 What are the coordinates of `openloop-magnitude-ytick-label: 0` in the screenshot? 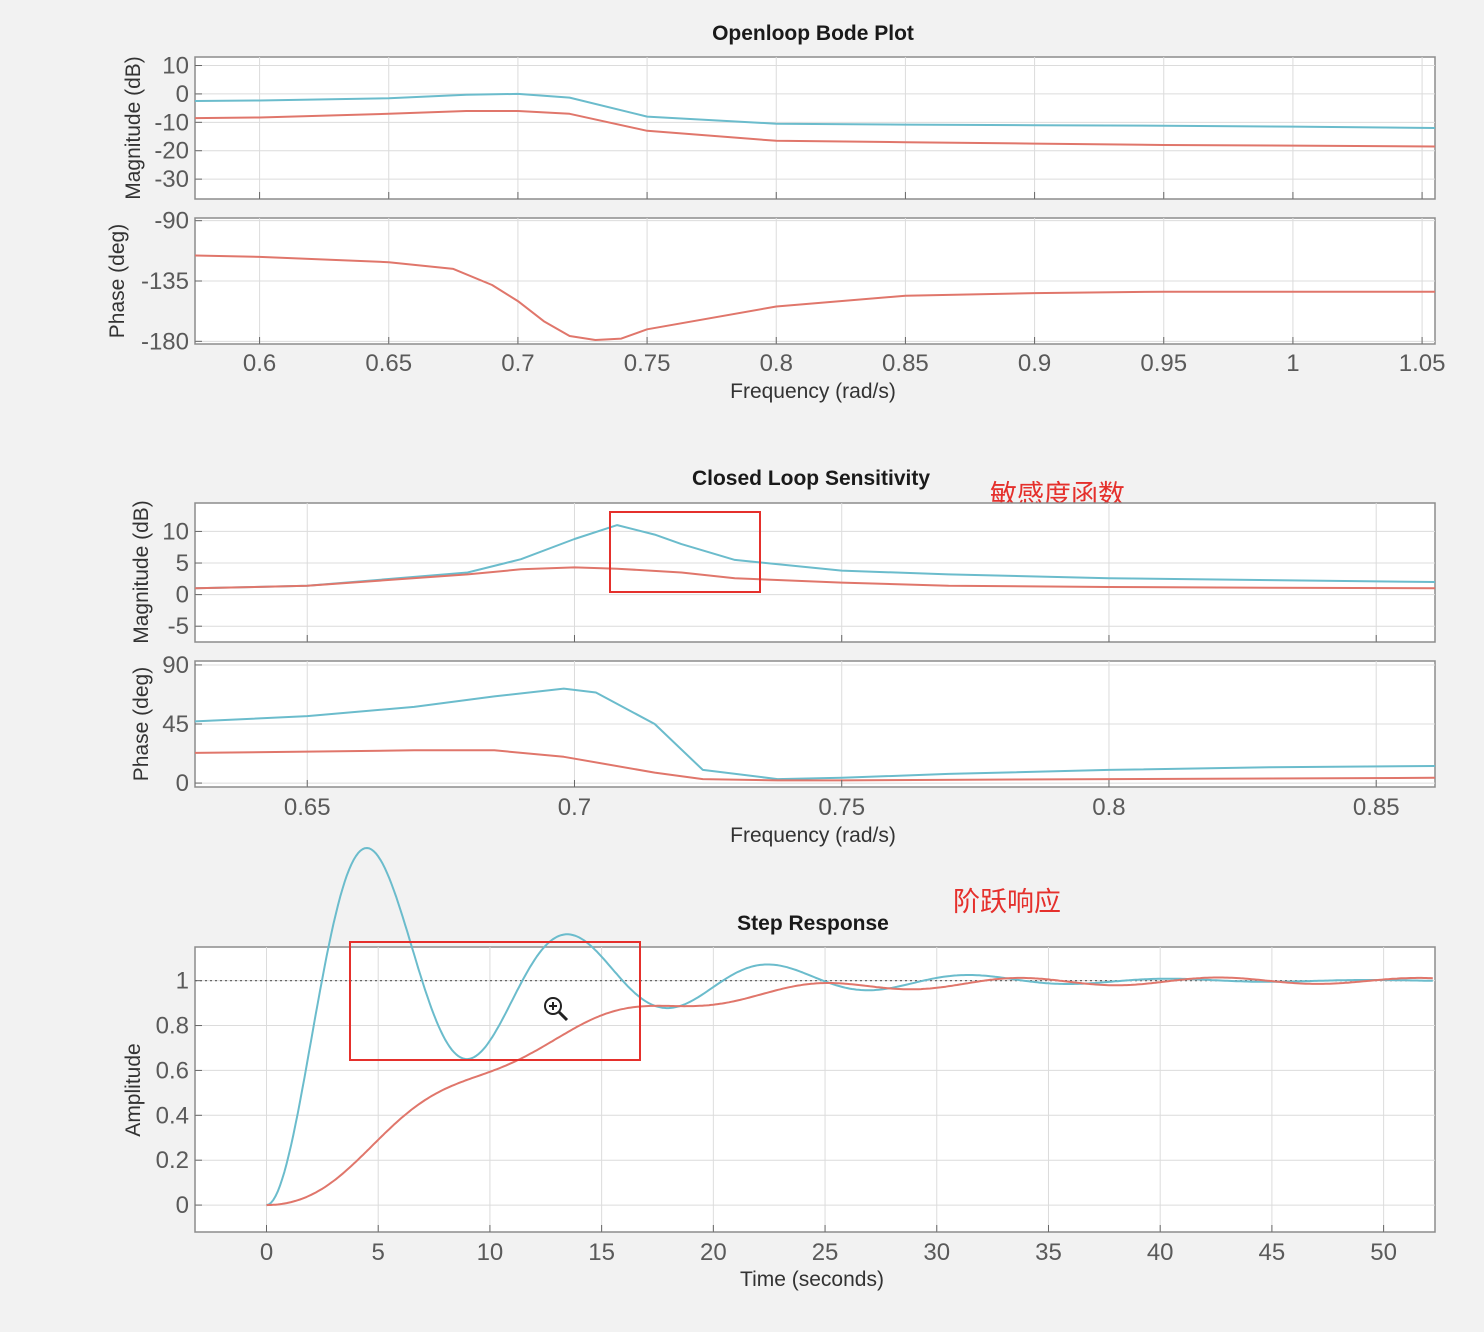 It's located at (182, 94).